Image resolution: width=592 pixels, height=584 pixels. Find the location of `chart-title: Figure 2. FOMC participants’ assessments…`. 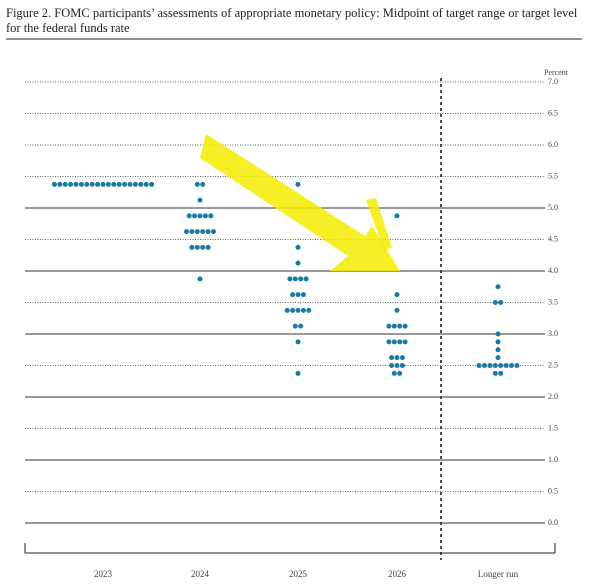

chart-title: Figure 2. FOMC participants’ assessments… is located at coordinates (292, 20).